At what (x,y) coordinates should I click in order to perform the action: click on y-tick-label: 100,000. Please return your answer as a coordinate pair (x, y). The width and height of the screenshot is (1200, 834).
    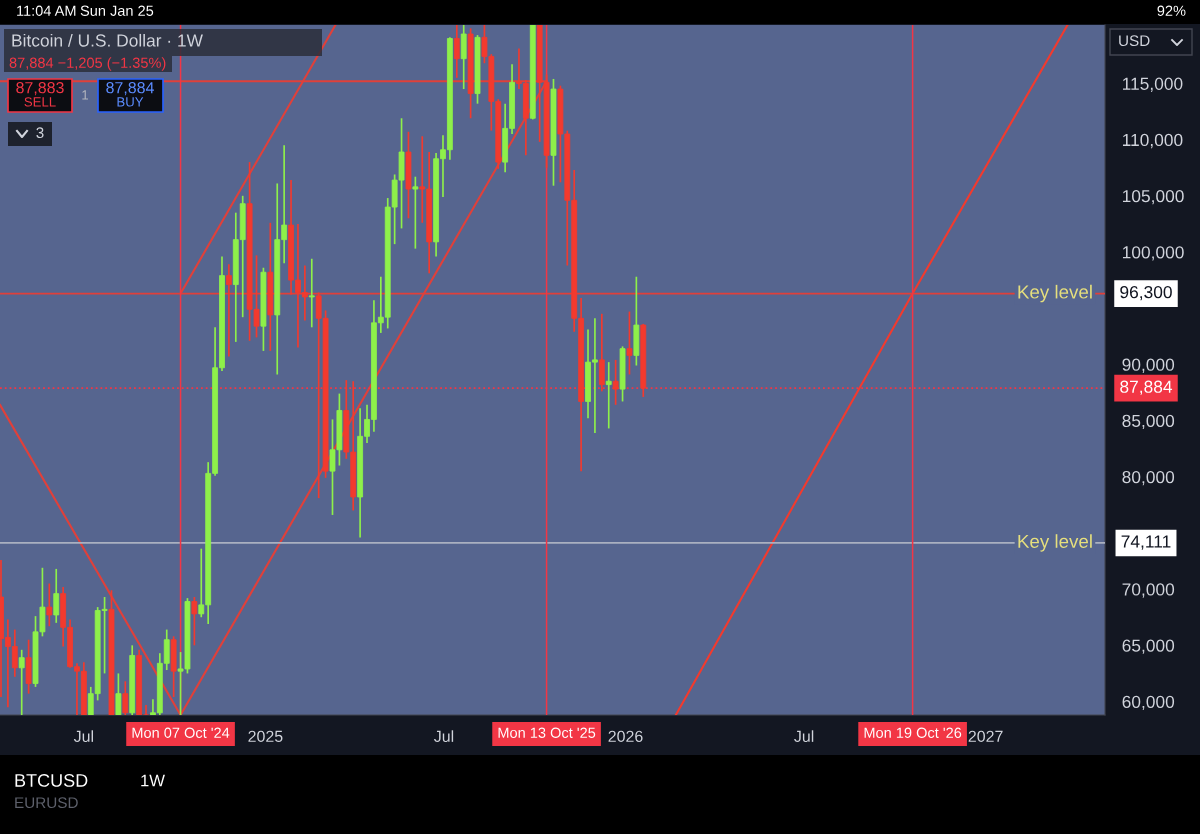
    Looking at the image, I should click on (1153, 253).